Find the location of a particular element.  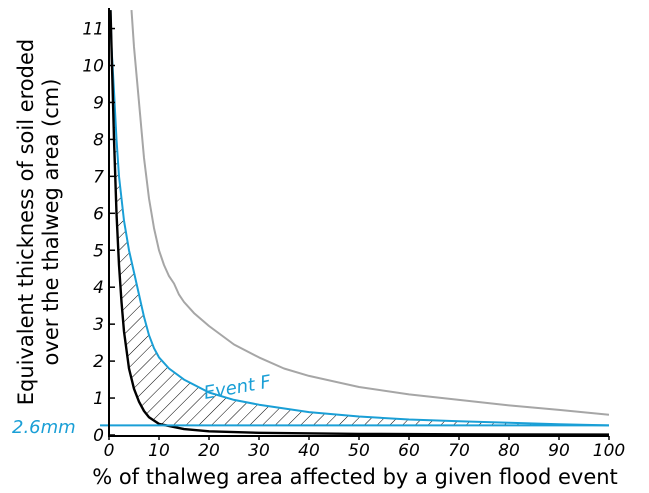

x-tick-label: 60 is located at coordinates (409, 451).